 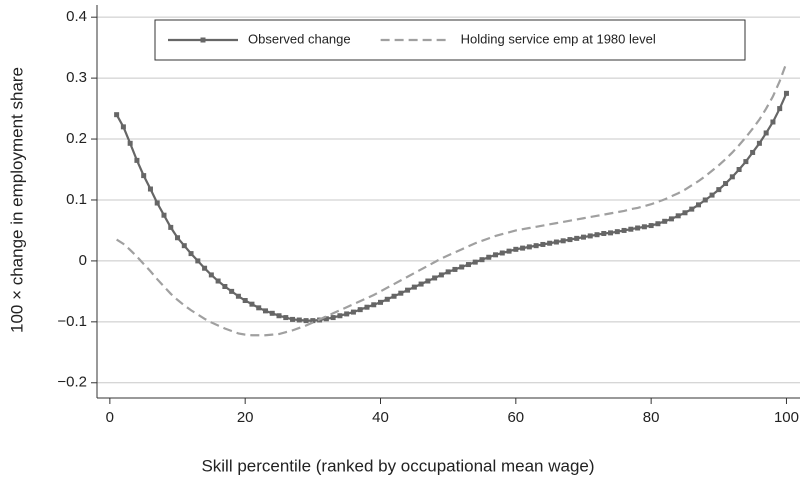 What do you see at coordinates (72, 382) in the screenshot?
I see `y-tick-label: −0.2` at bounding box center [72, 382].